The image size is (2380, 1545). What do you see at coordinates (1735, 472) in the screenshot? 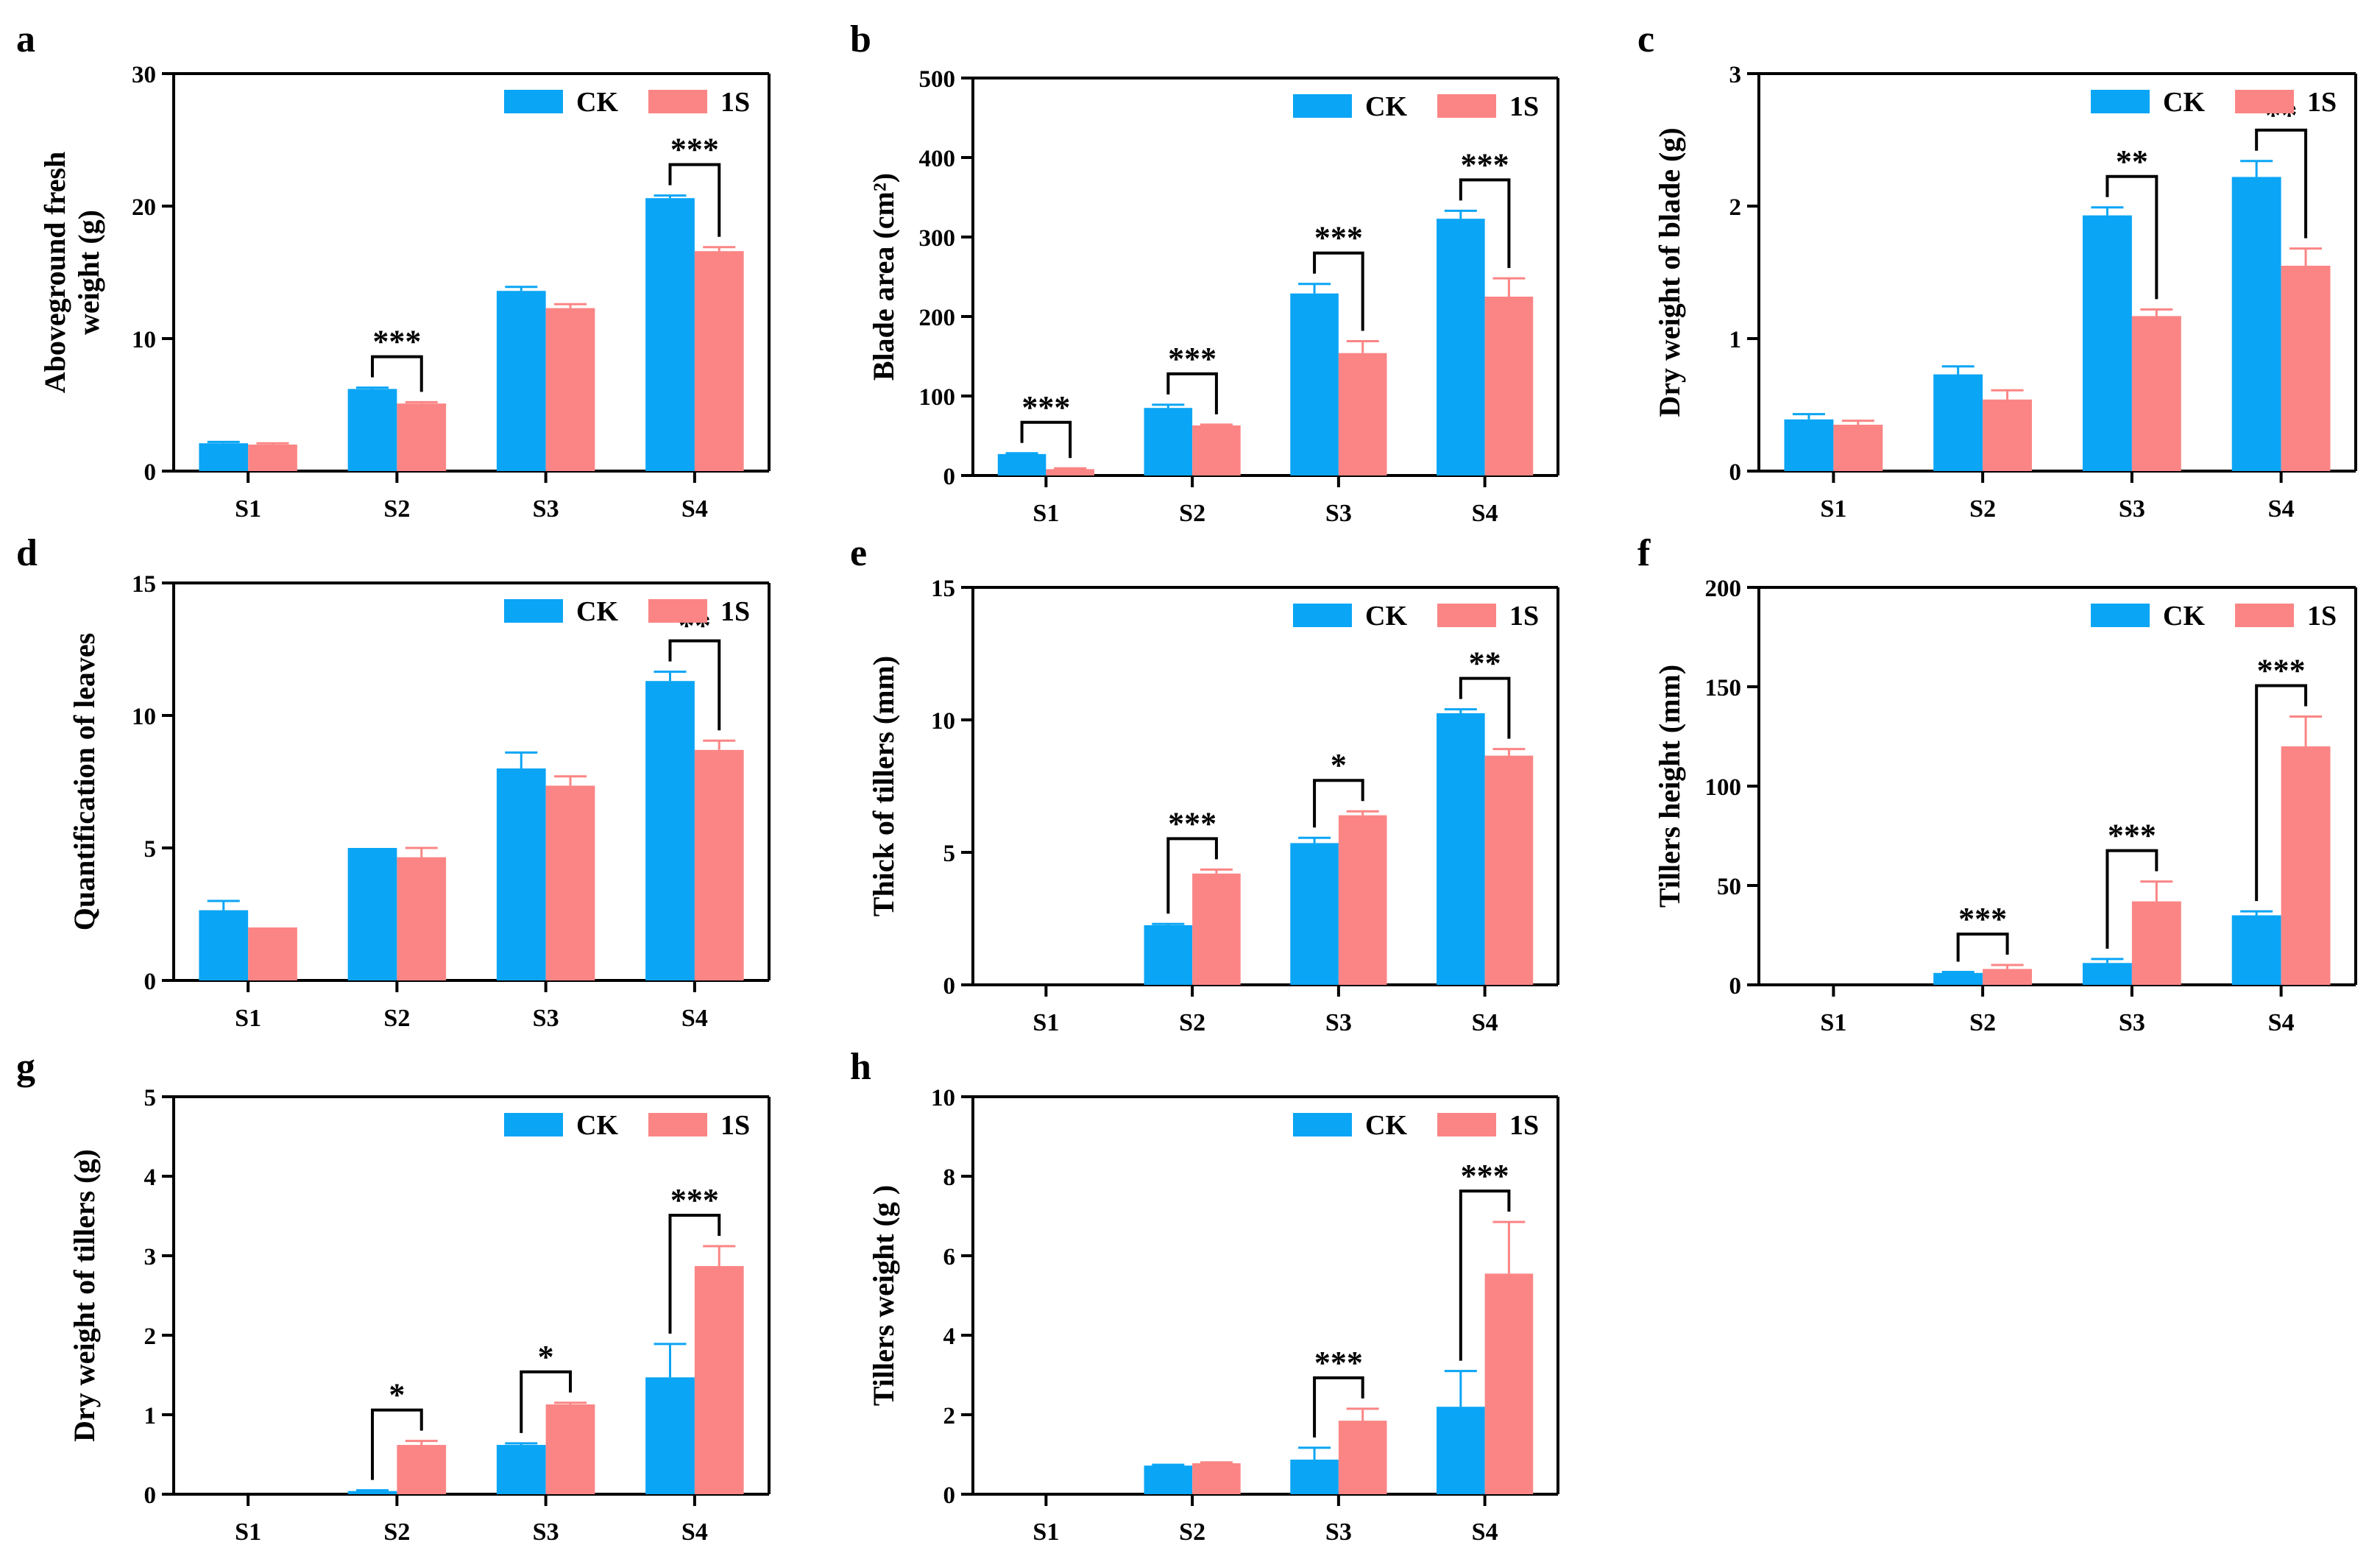
I see `y-tick-label: 0` at bounding box center [1735, 472].